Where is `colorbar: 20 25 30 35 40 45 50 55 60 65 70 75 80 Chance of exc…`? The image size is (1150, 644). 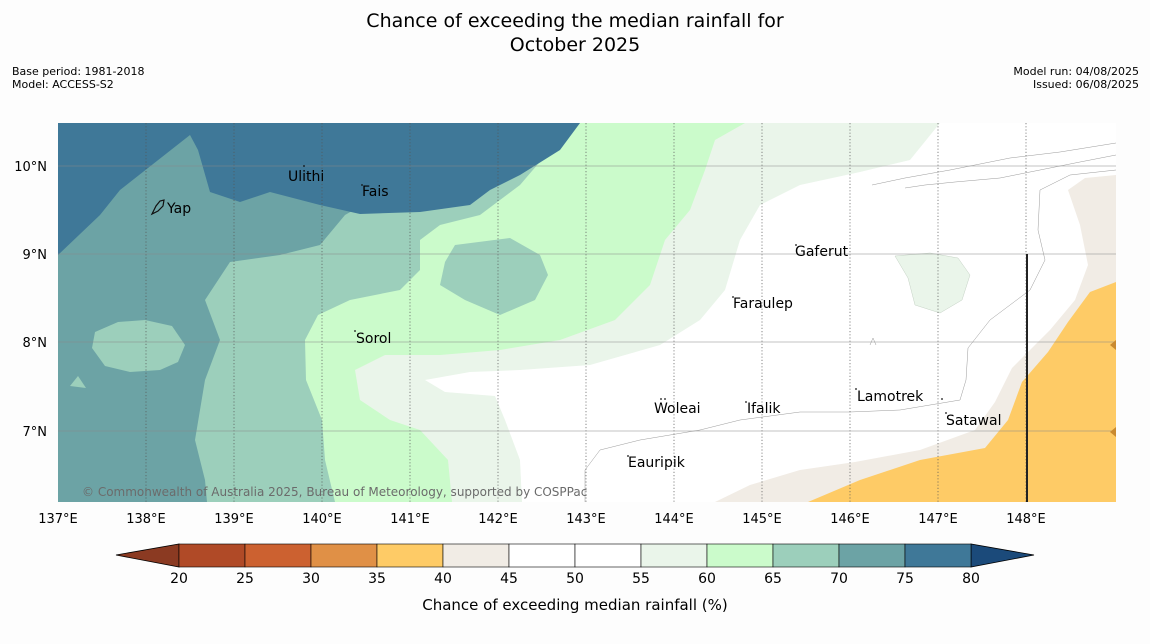 colorbar: 20 25 30 35 40 45 50 55 60 65 70 75 80 Chance of exc… is located at coordinates (575, 578).